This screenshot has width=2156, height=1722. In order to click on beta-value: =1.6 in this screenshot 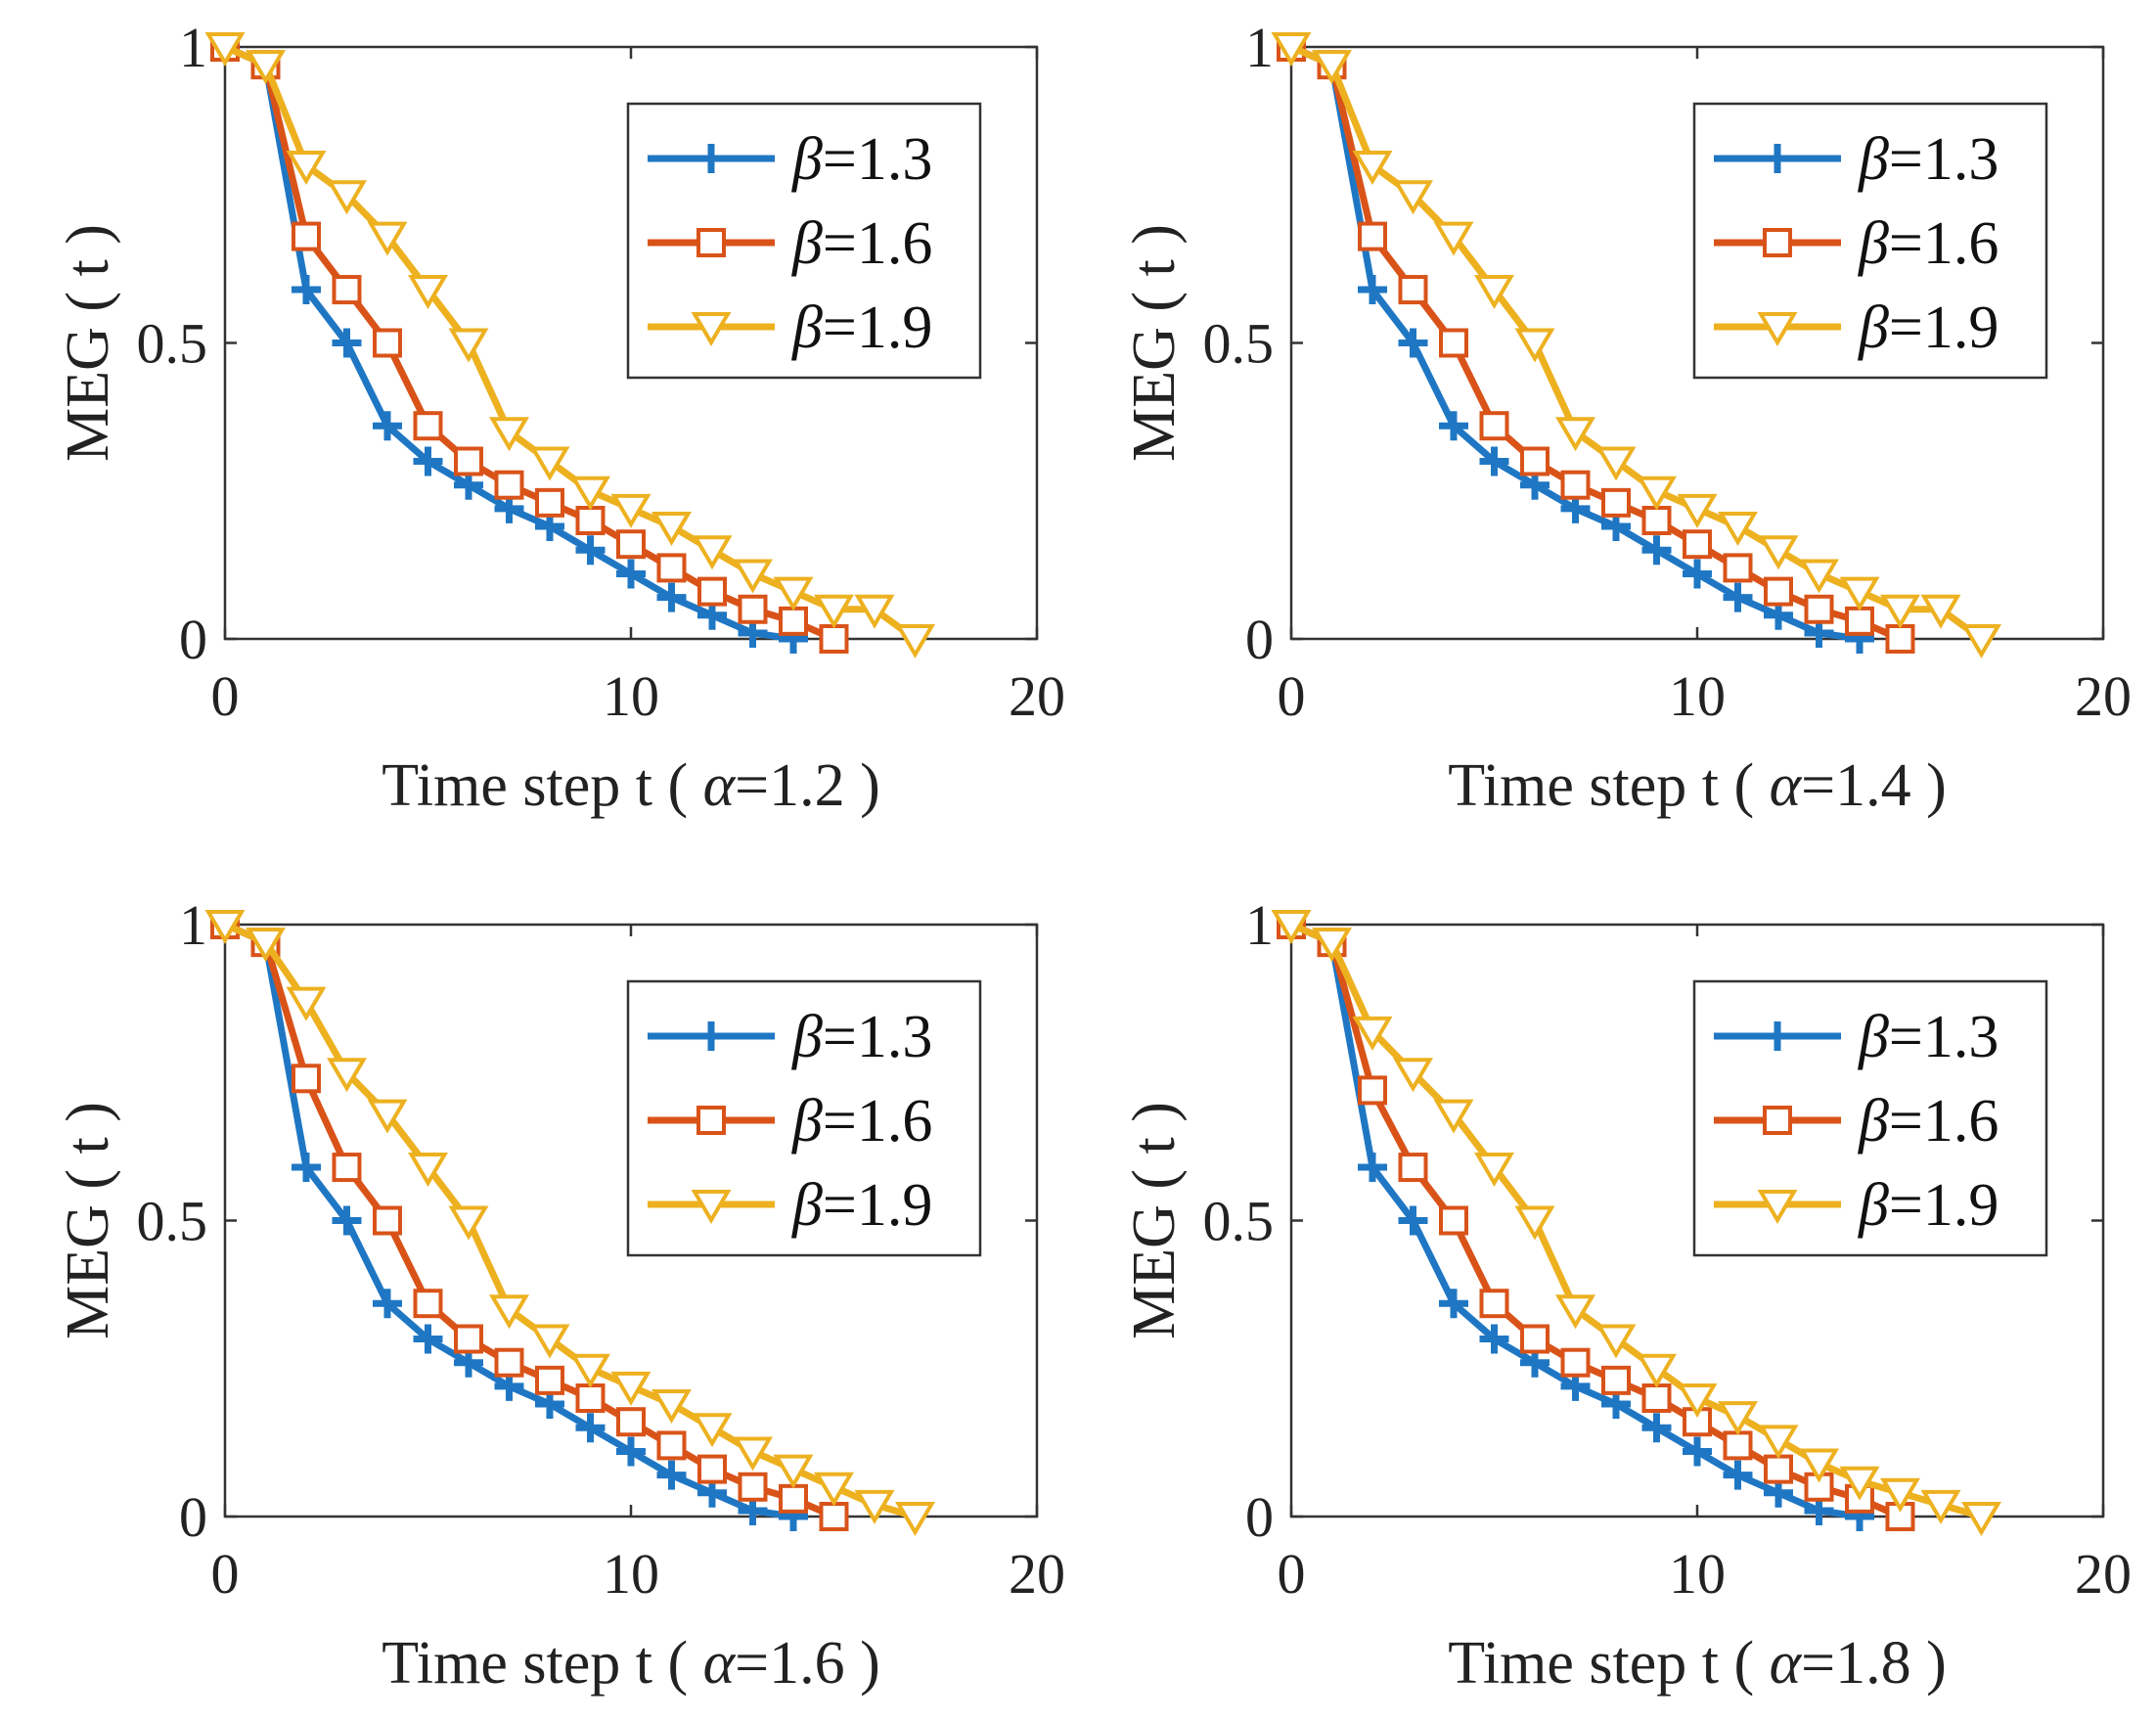, I will do `click(877, 243)`.